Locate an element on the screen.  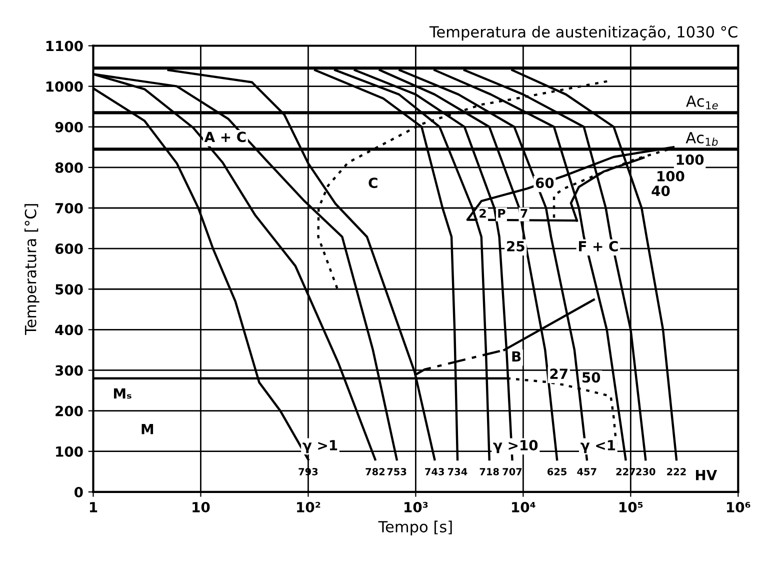
annotation: 50 is located at coordinates (591, 377).